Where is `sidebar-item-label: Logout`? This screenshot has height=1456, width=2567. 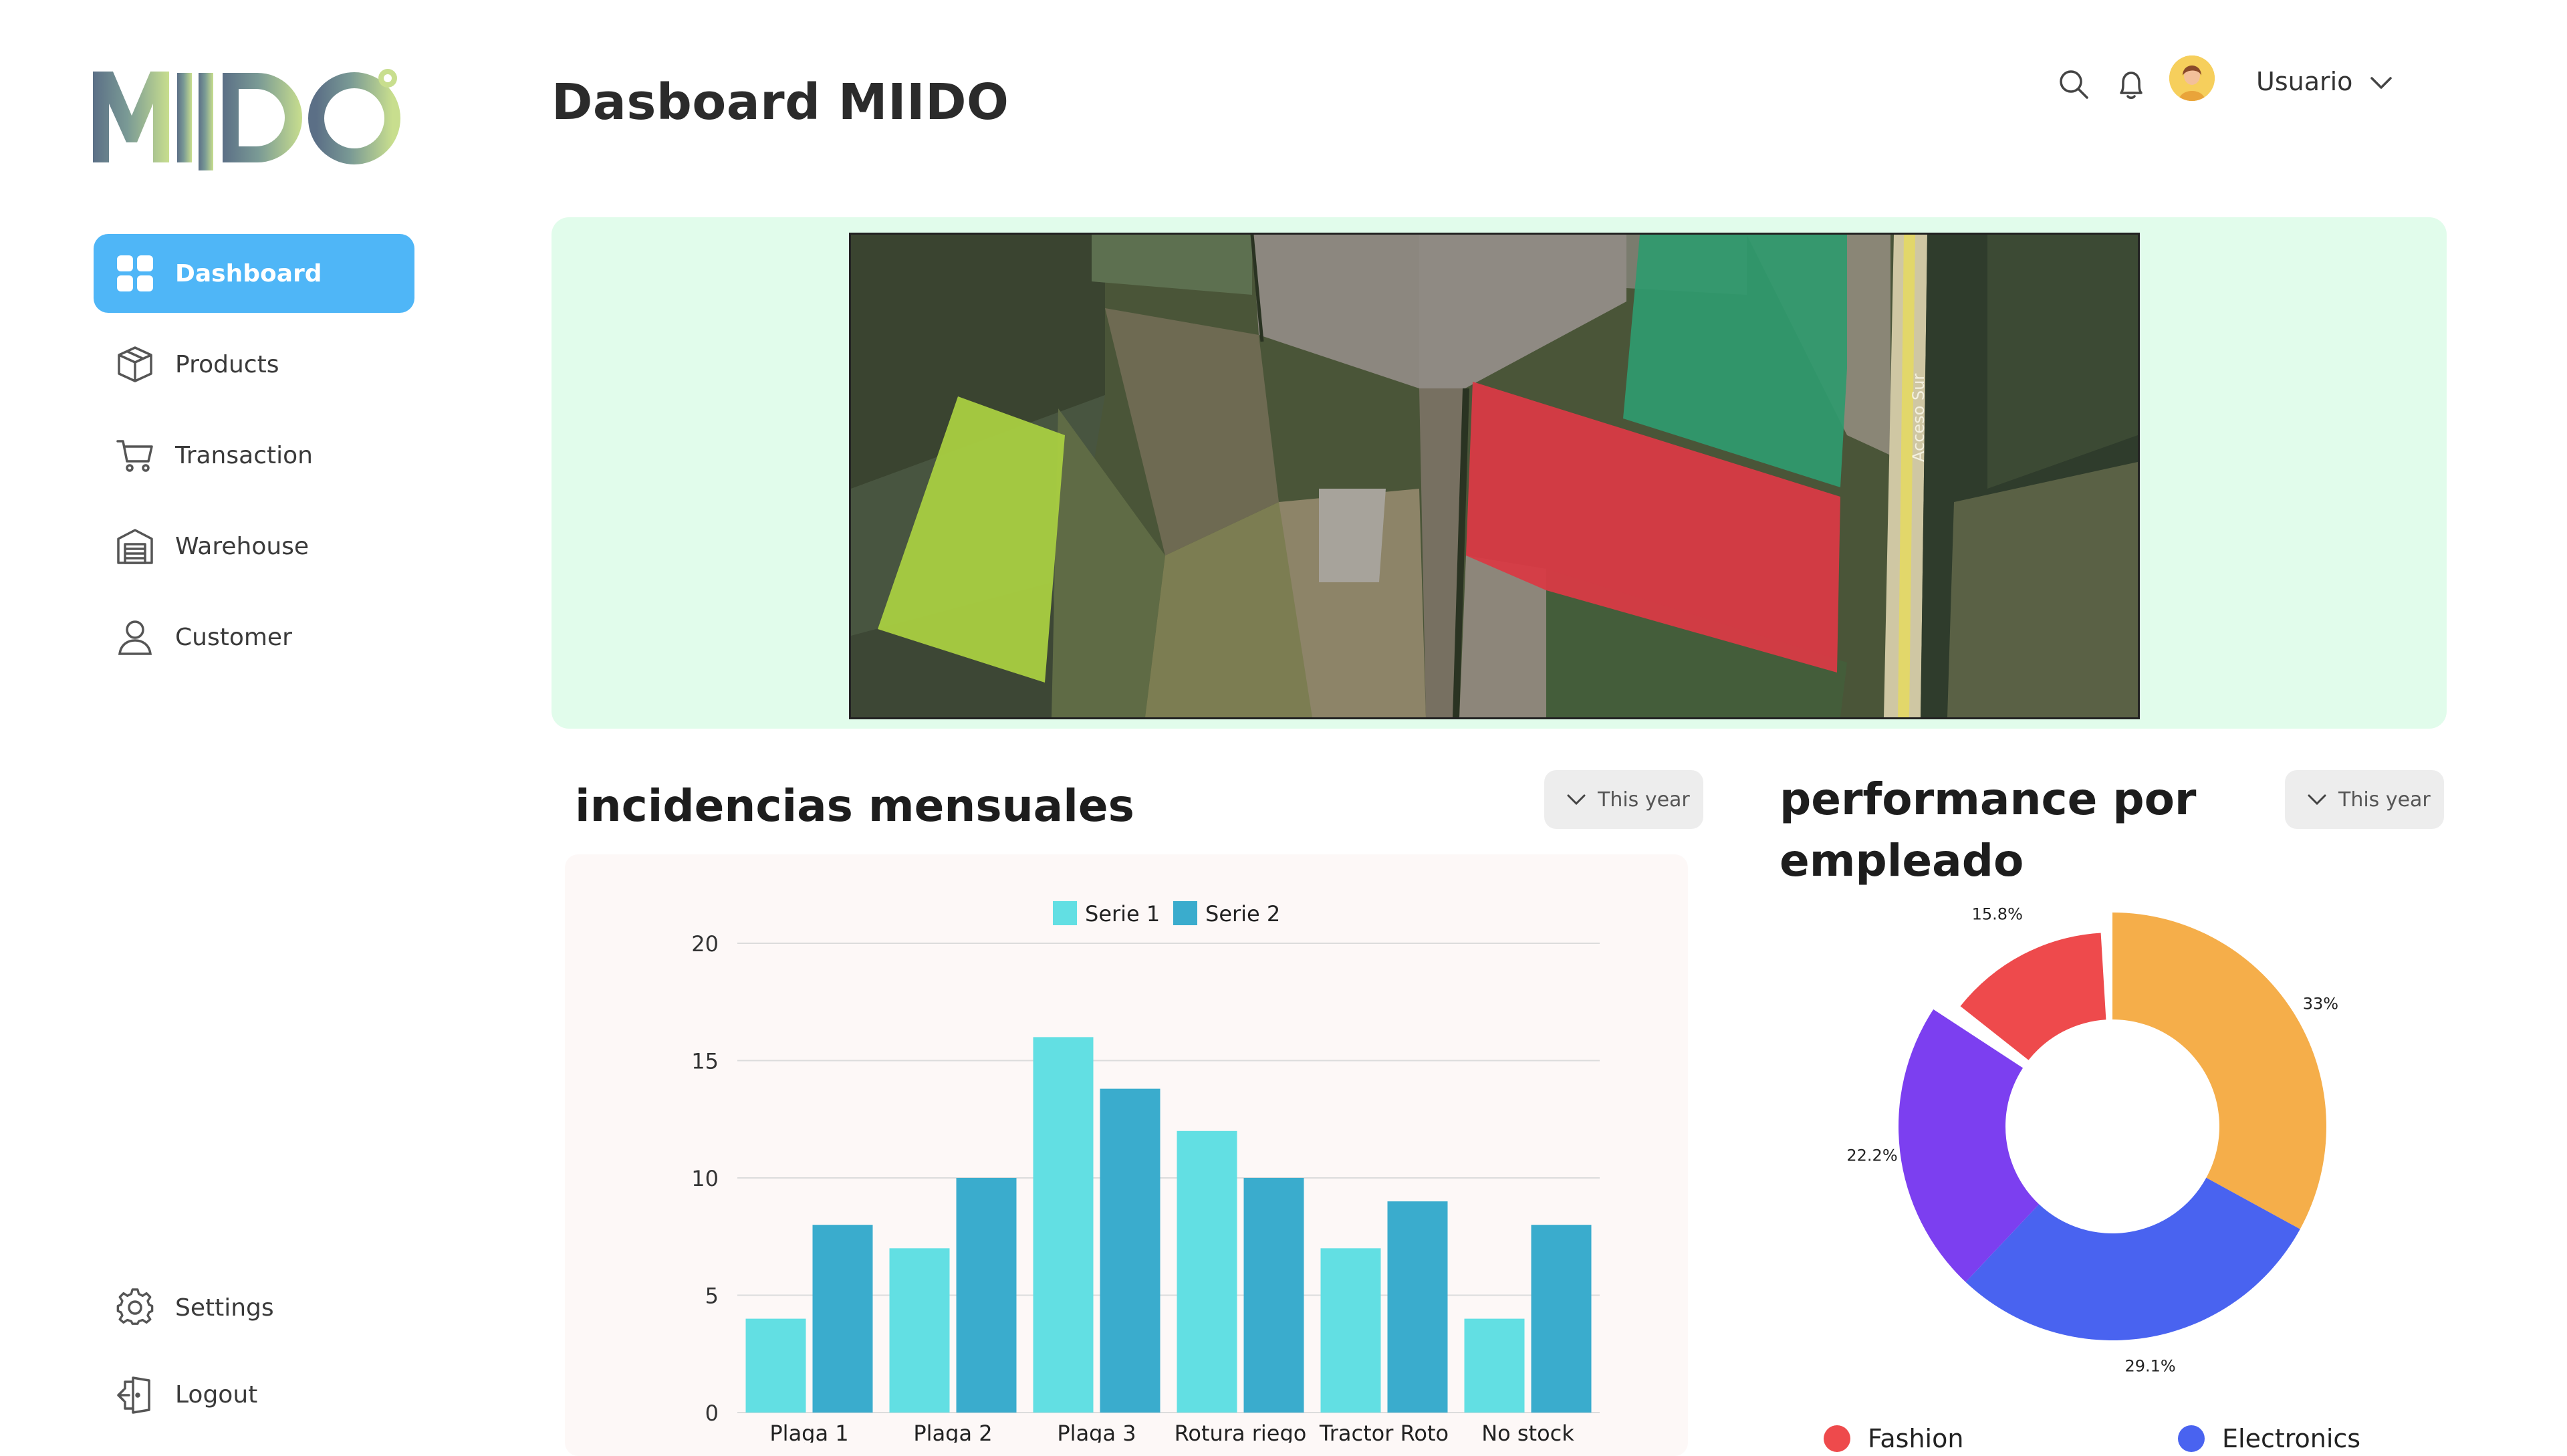 sidebar-item-label: Logout is located at coordinates (216, 1394).